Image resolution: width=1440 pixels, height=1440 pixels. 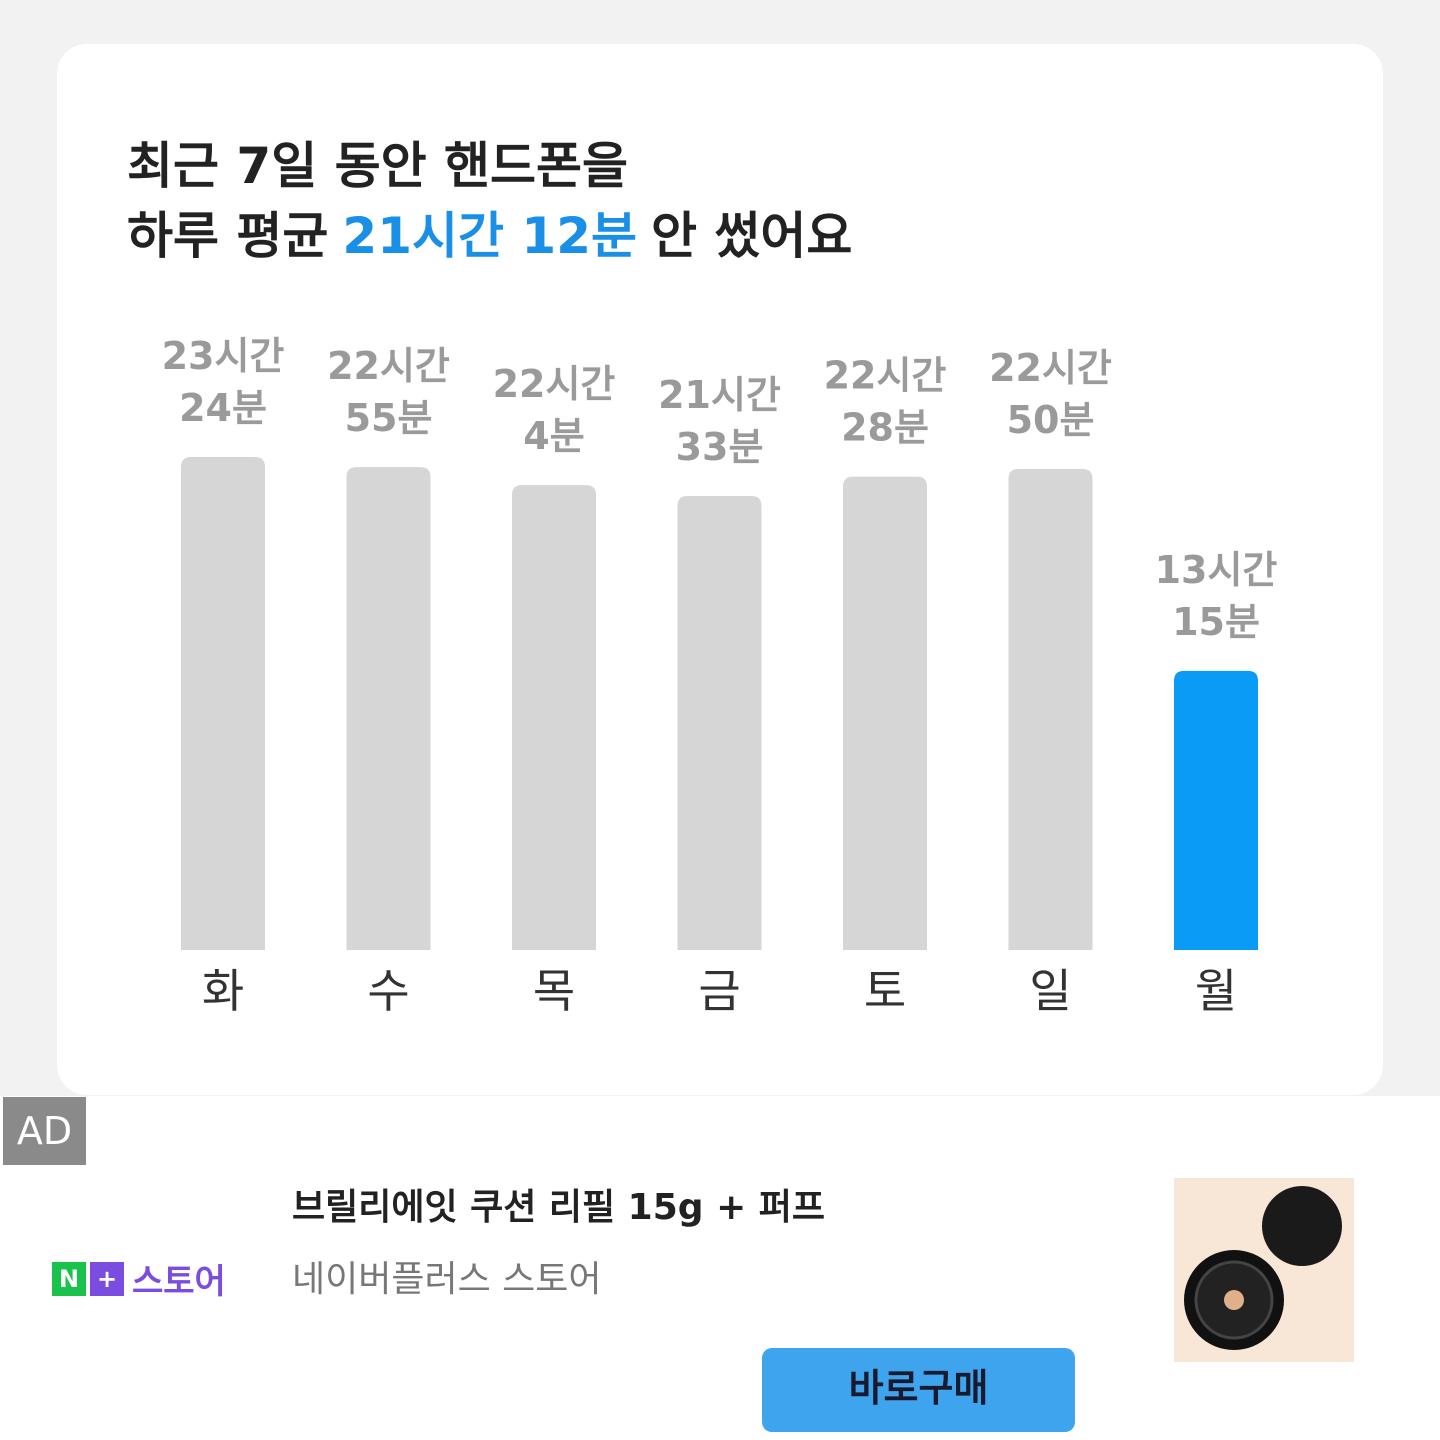 I want to click on value-label: 33분, so click(x=720, y=447).